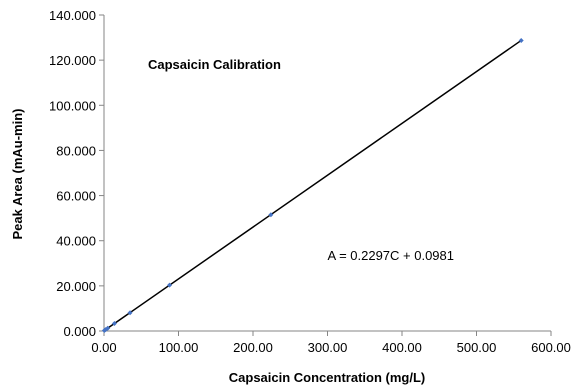 This screenshot has height=387, width=587. Describe the element at coordinates (17, 174) in the screenshot. I see `y-axis-title: Peak Area (mAu-min)` at that location.